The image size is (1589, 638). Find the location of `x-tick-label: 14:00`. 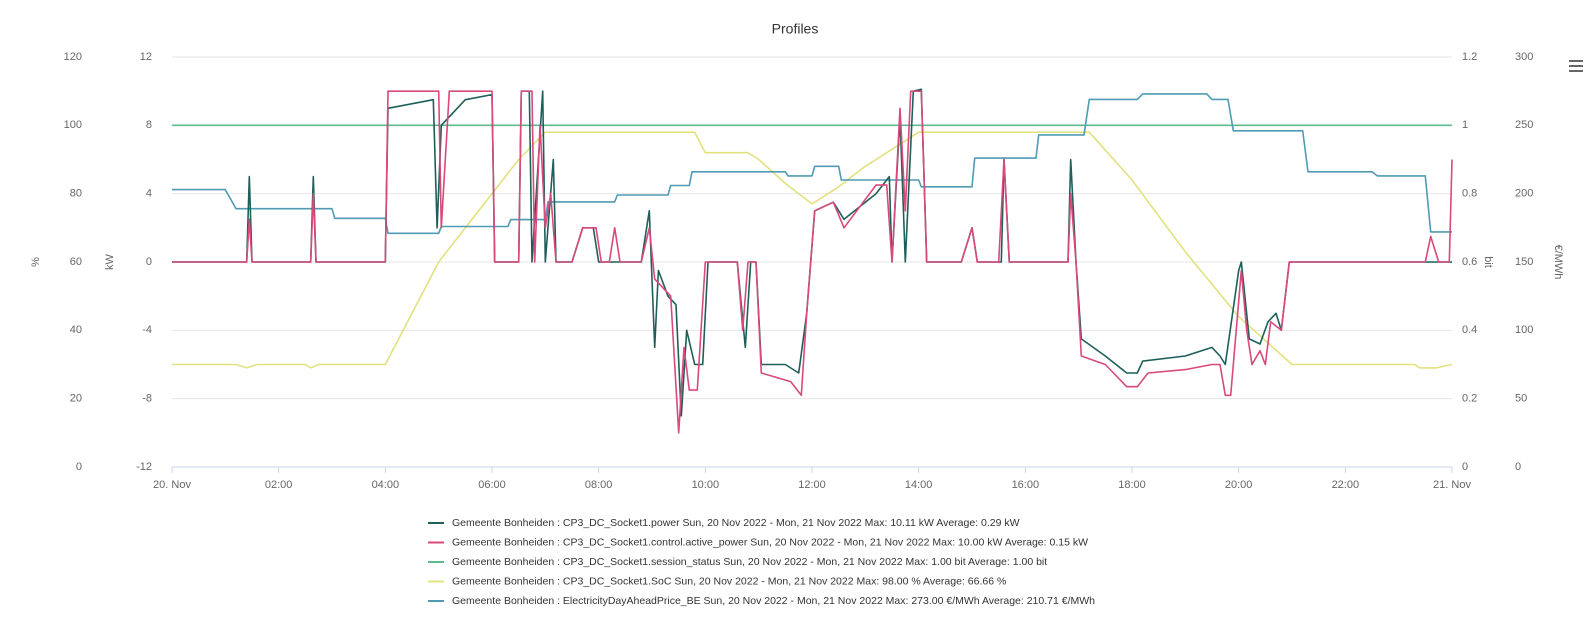

x-tick-label: 14:00 is located at coordinates (919, 485).